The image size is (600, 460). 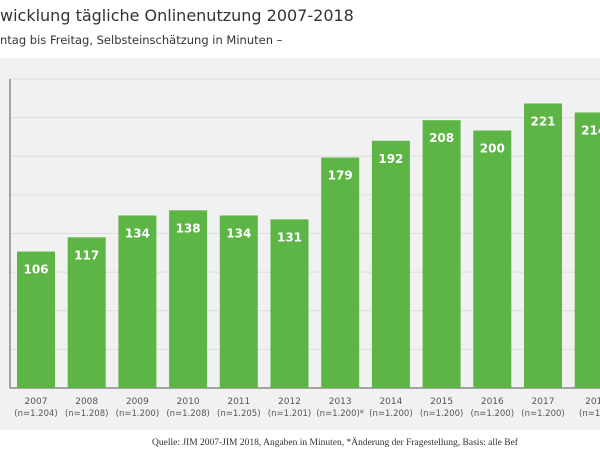 I want to click on data-label: 208, so click(x=441, y=138).